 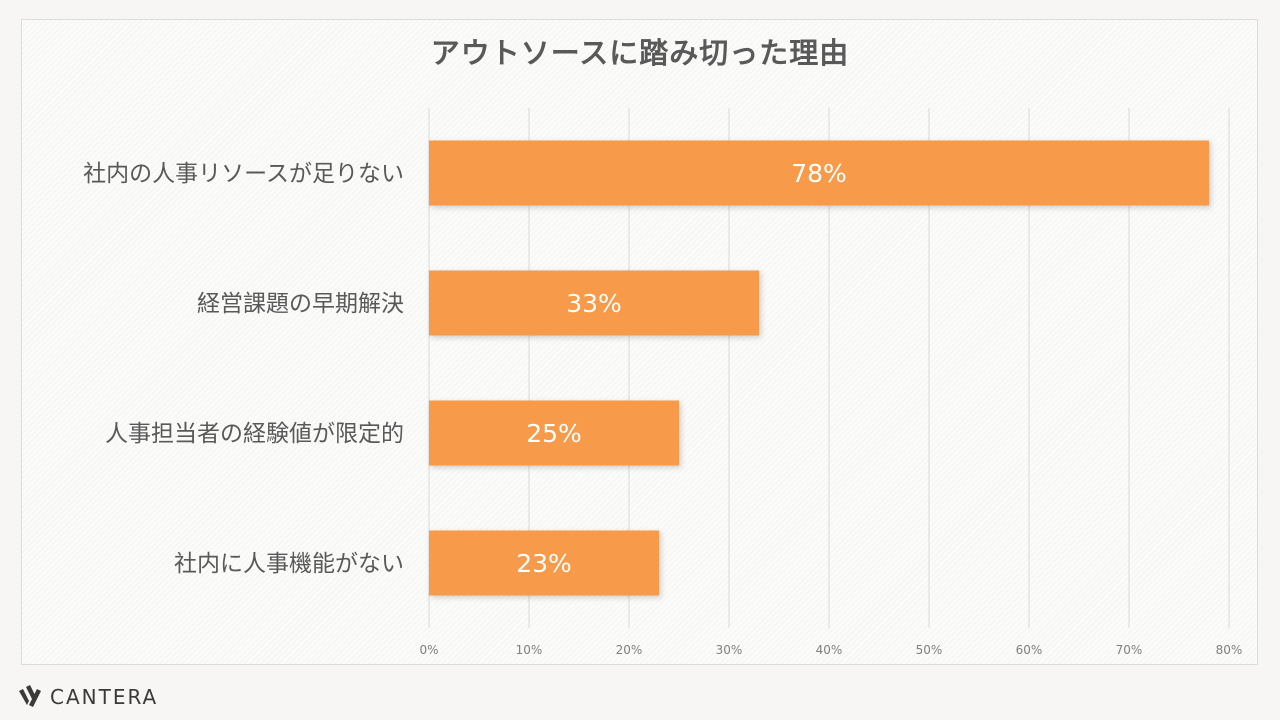 I want to click on x-tick-label: 60%, so click(x=1029, y=650).